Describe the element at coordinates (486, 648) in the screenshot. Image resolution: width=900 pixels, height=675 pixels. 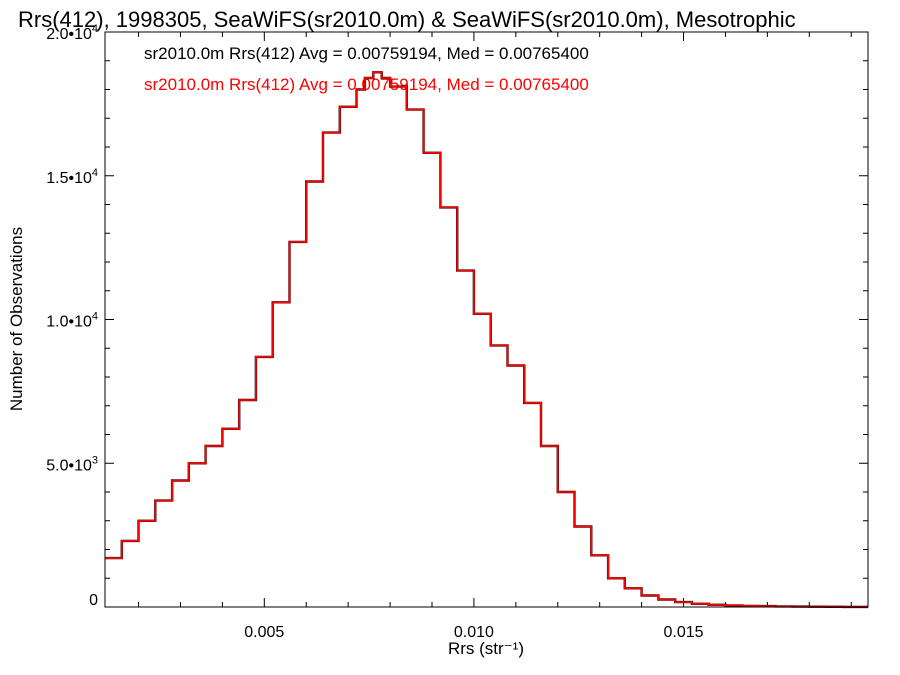
I see `x-axis-label: Rrs (str⁻¹)` at that location.